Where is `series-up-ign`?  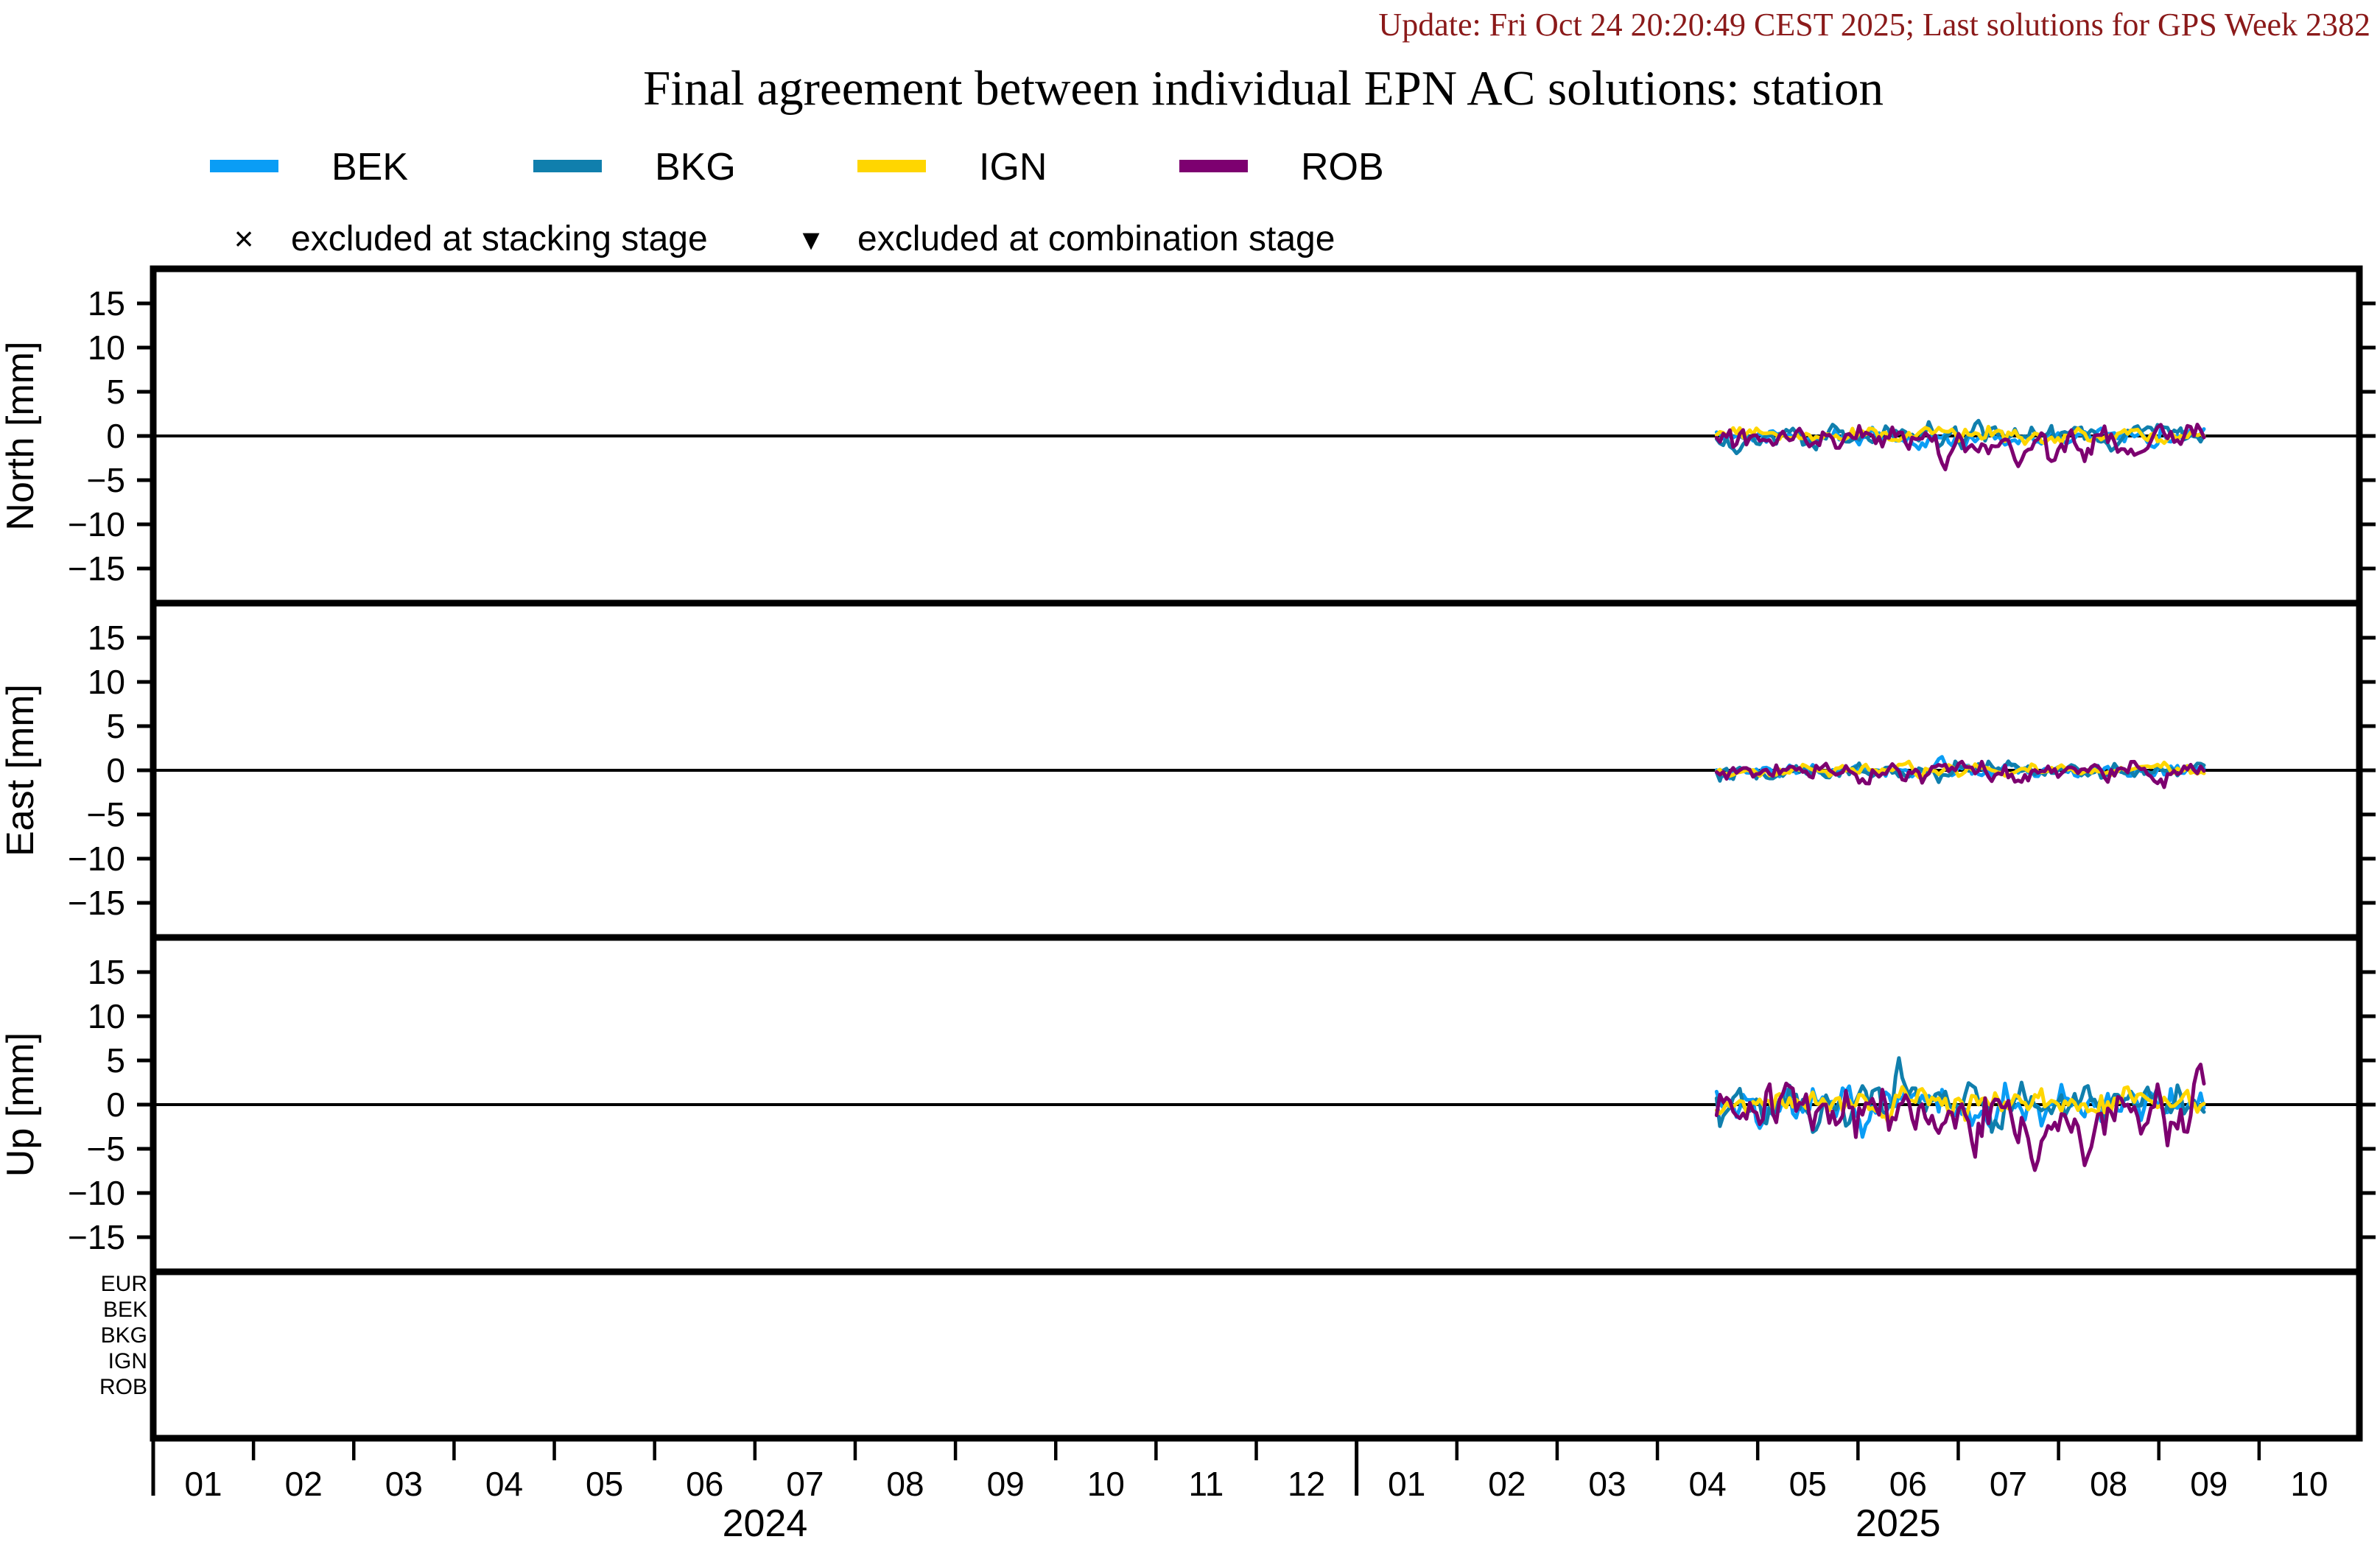 series-up-ign is located at coordinates (1960, 1106).